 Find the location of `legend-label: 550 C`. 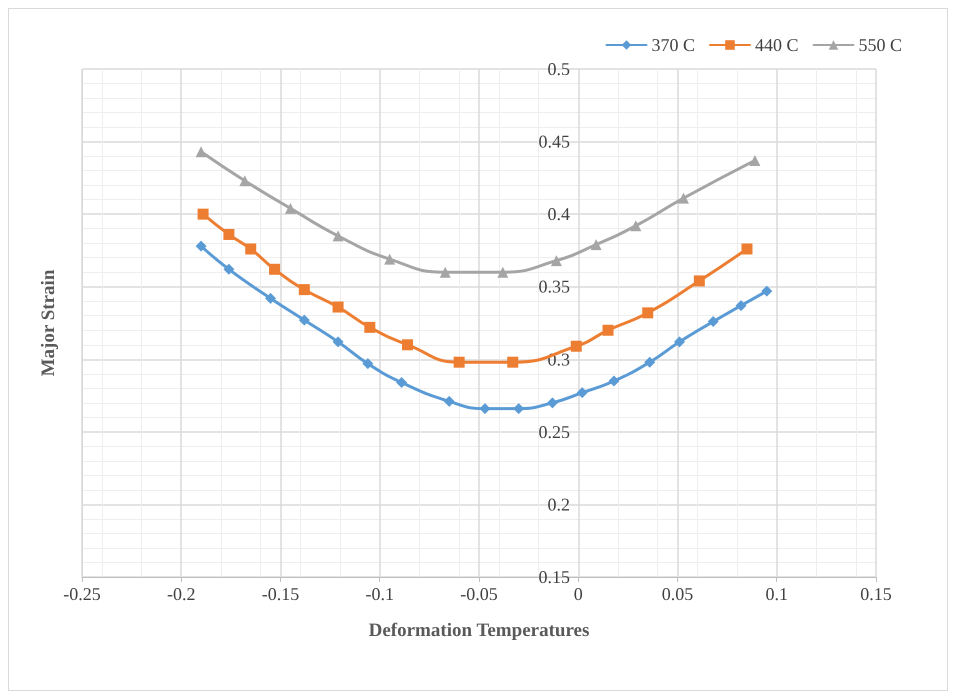

legend-label: 550 C is located at coordinates (880, 45).